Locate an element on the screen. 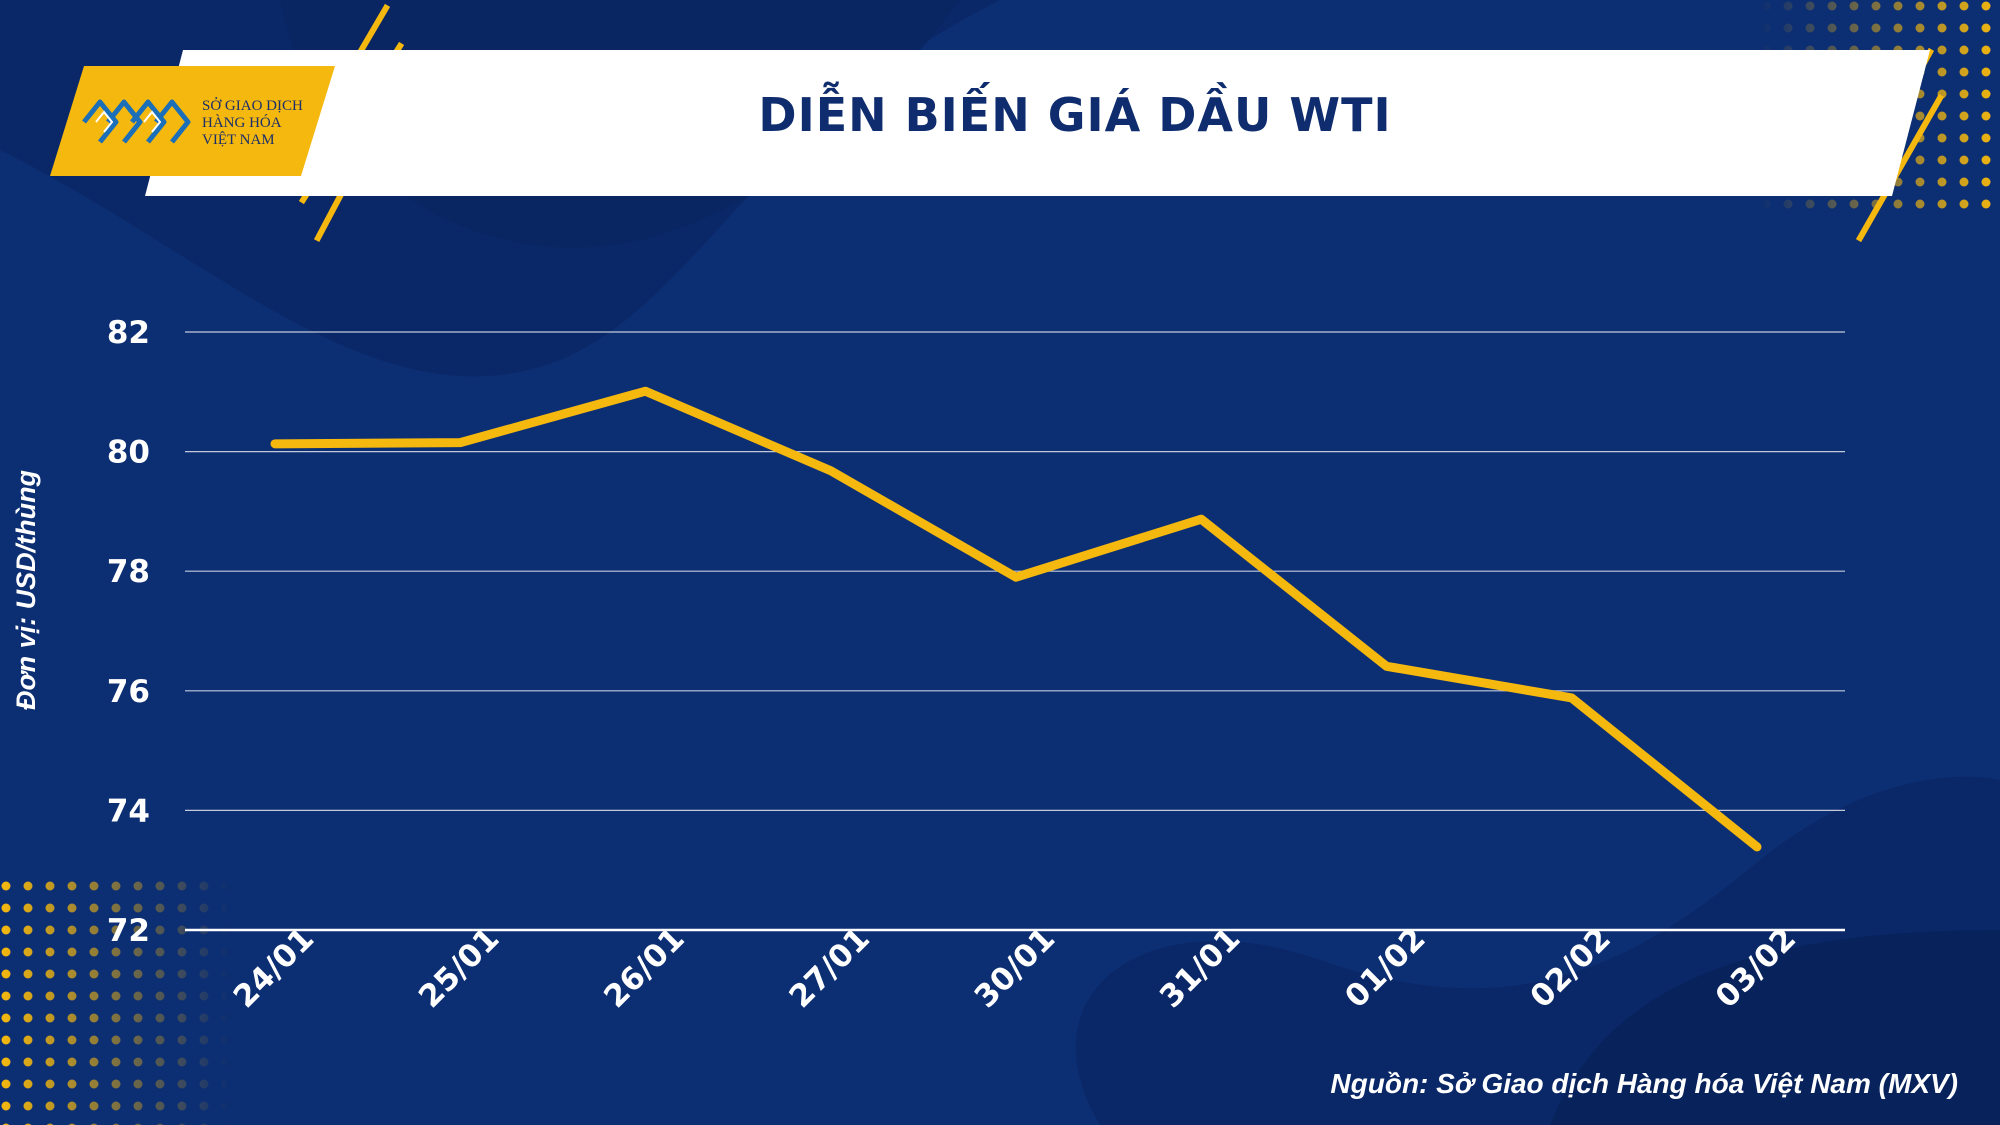 Image resolution: width=2000 pixels, height=1125 pixels. x-tick-label: 26/01 is located at coordinates (644, 968).